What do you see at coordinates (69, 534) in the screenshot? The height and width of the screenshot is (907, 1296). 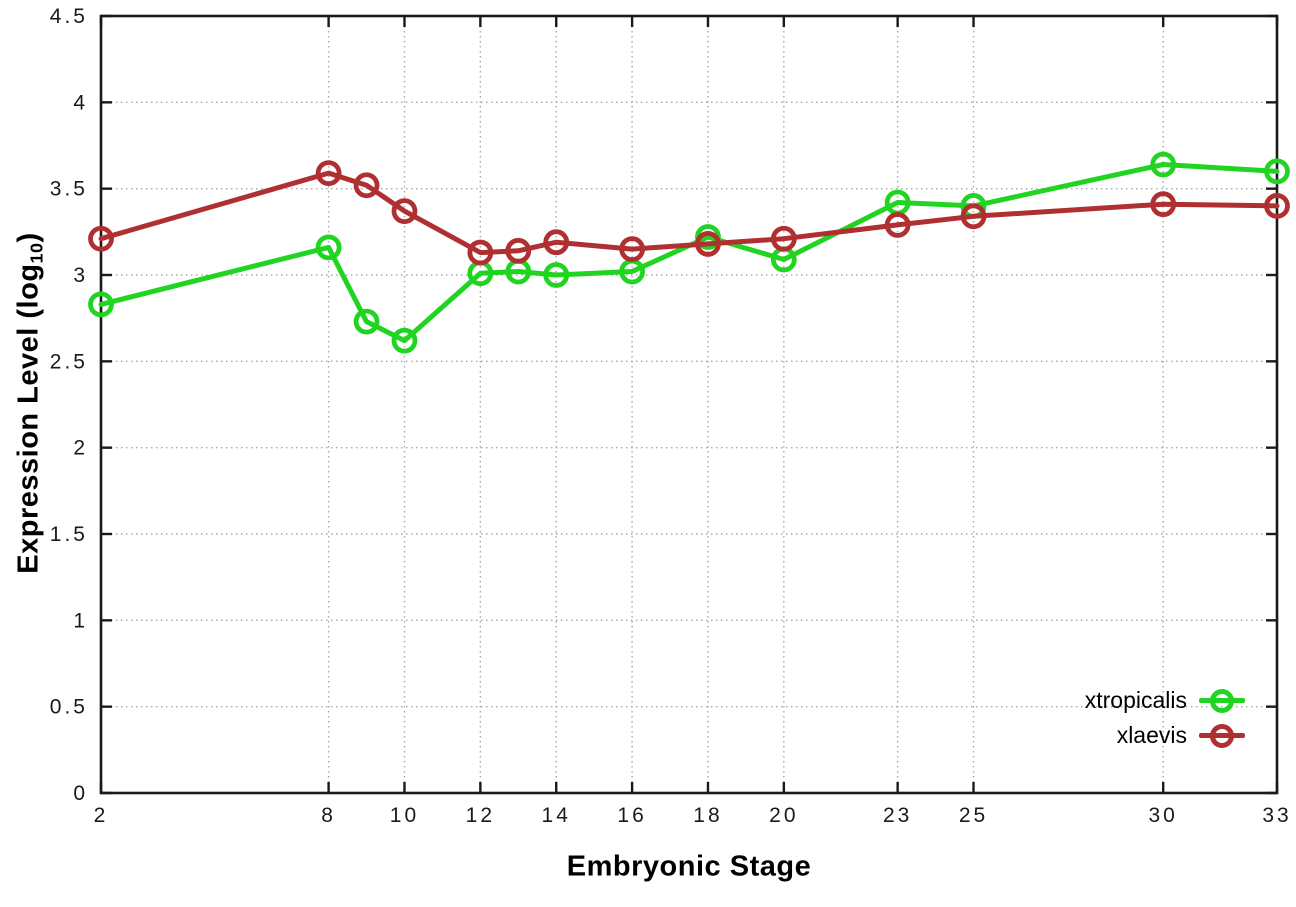 I see `y-tick-label: 1.5` at bounding box center [69, 534].